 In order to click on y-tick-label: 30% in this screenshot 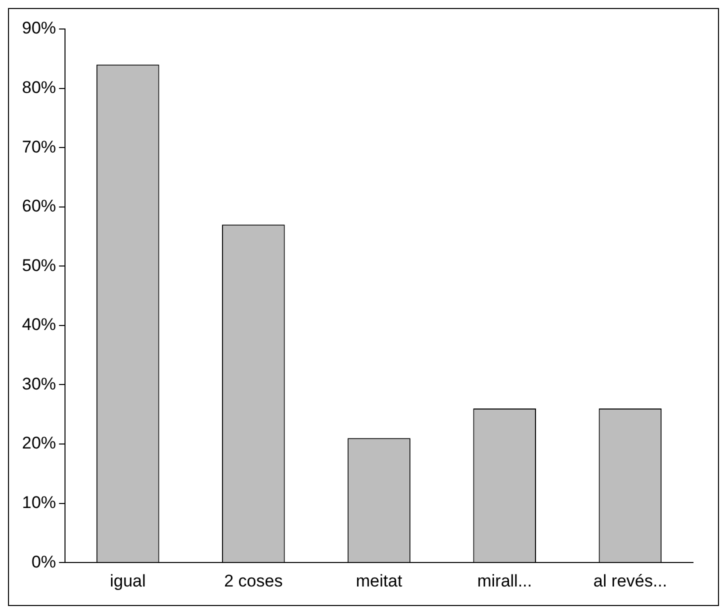, I will do `click(39, 384)`.